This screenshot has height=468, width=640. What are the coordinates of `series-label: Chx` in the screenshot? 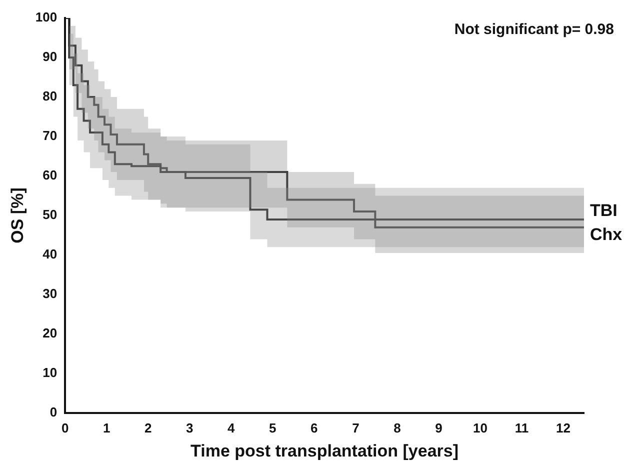 It's located at (606, 234).